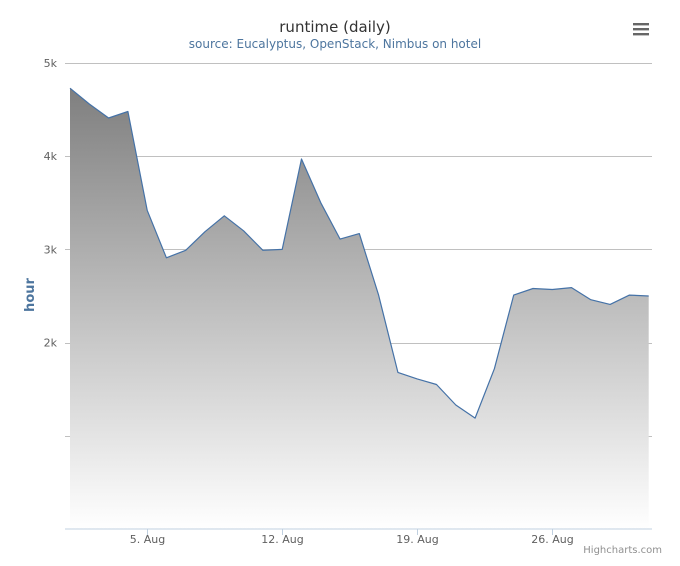 This screenshot has width=680, height=566. What do you see at coordinates (51, 156) in the screenshot?
I see `y-tick-label: 4k` at bounding box center [51, 156].